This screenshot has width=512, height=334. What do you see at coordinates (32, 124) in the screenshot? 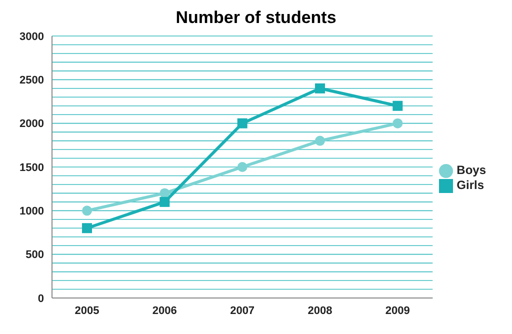
I see `y-tick-label: 2000` at bounding box center [32, 124].